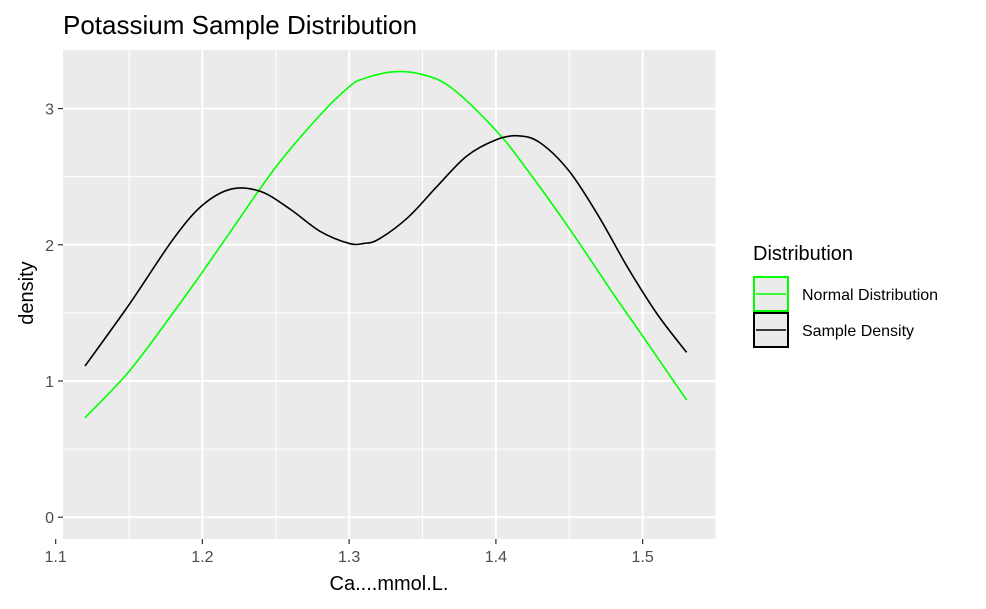  I want to click on y-tick-label: 3, so click(49, 110).